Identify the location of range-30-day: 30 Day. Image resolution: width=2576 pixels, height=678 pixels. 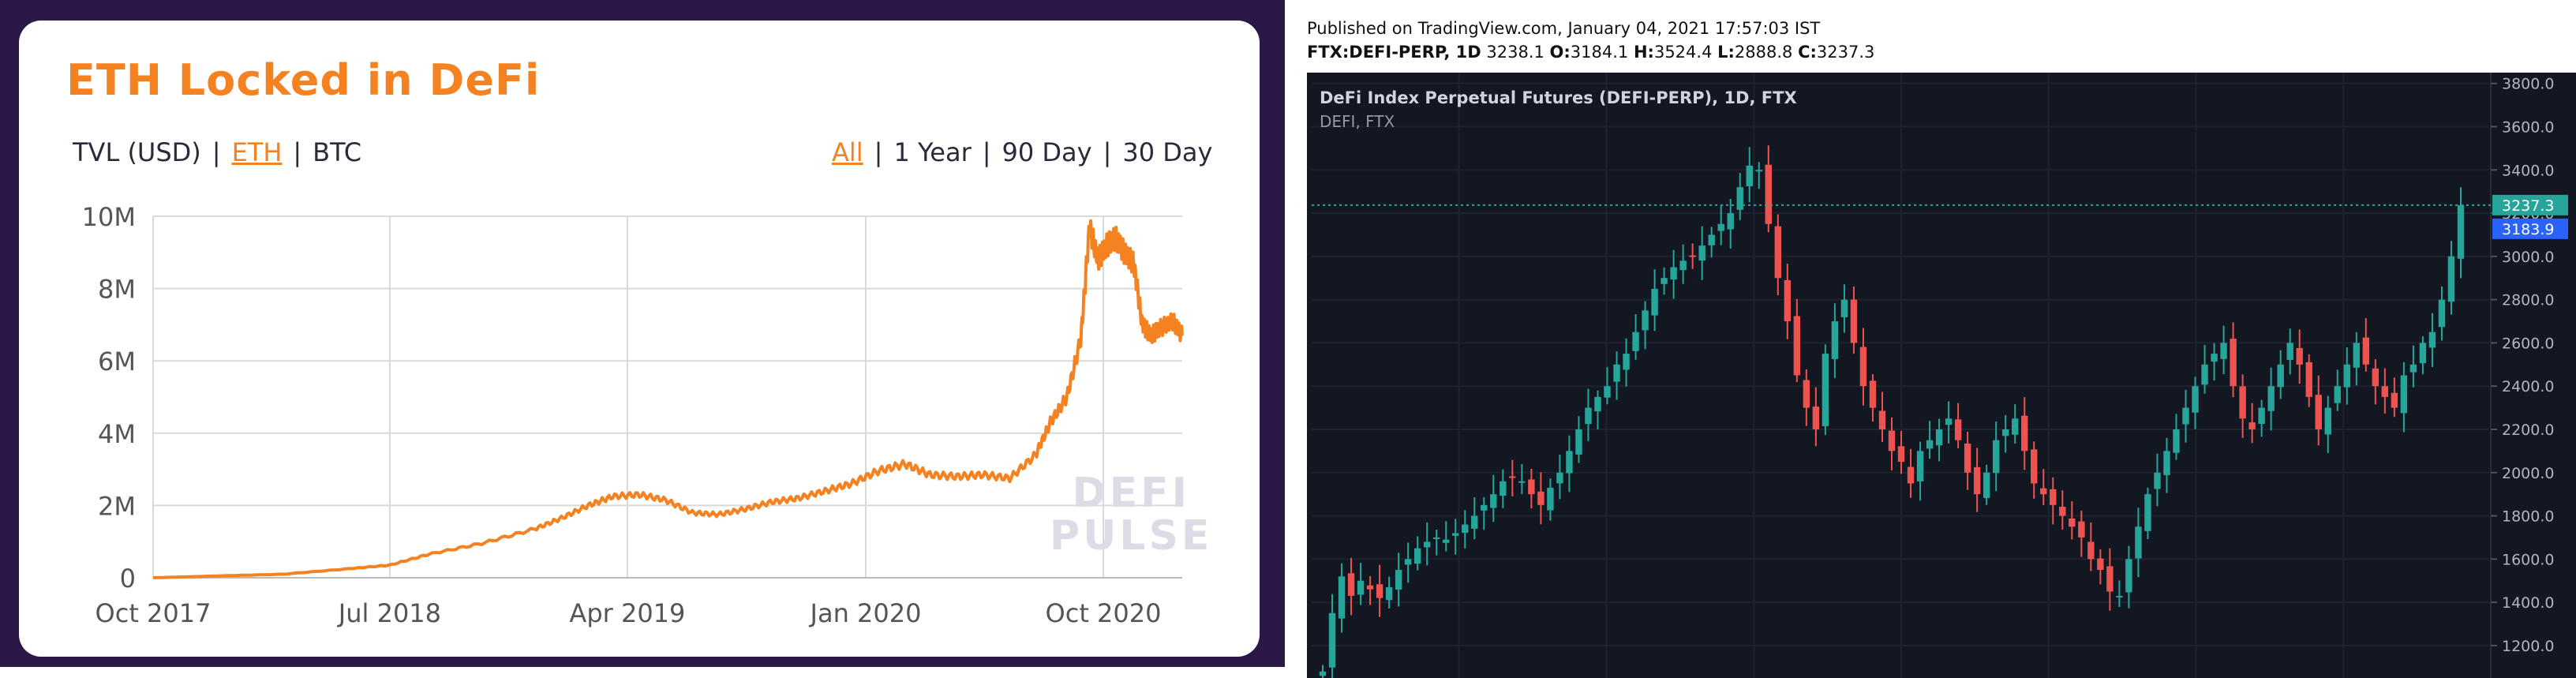
(1167, 152).